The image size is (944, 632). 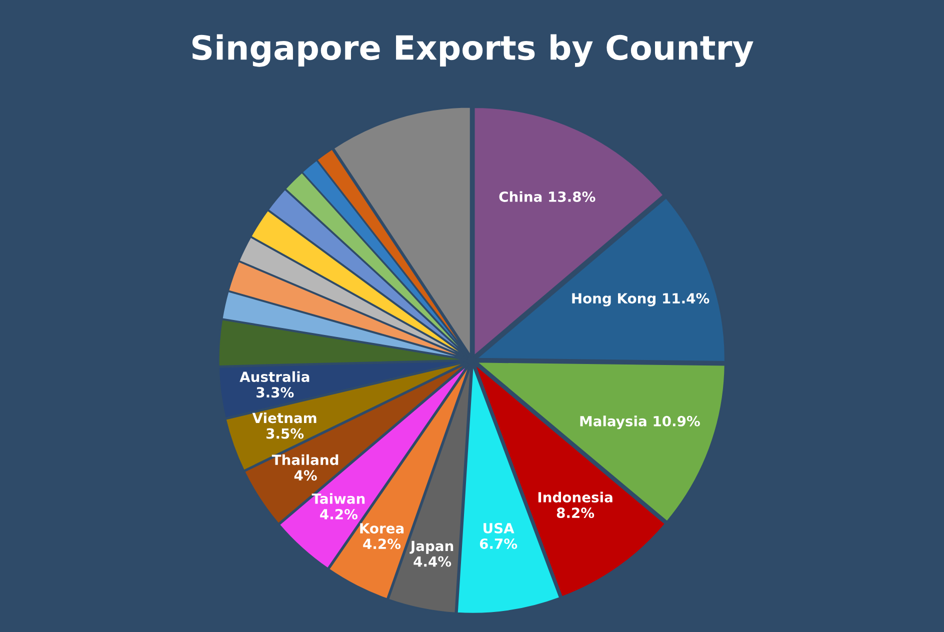 What do you see at coordinates (640, 423) in the screenshot?
I see `slice-label: Malaysia 10.9%` at bounding box center [640, 423].